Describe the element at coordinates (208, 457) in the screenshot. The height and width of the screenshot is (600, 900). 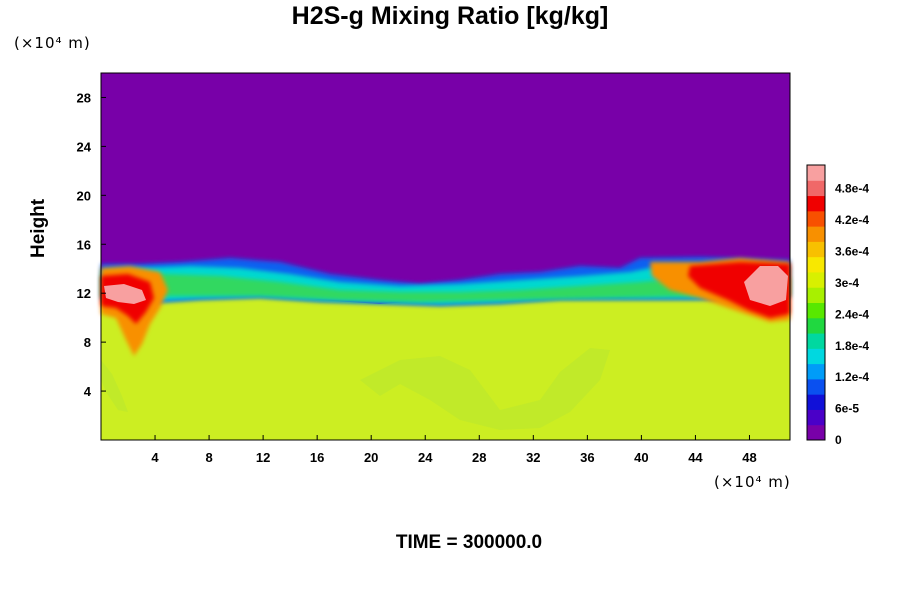
I see `x-tick-label: 8` at that location.